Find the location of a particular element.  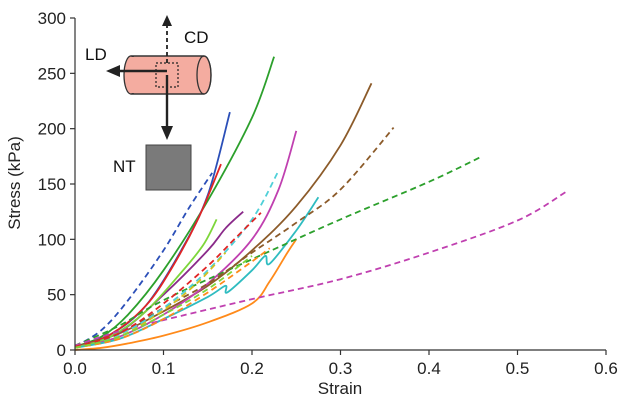

x-ticks: 0.0 0.1 0.2 0.3 0.4 0.5 0.6 is located at coordinates (340, 364).